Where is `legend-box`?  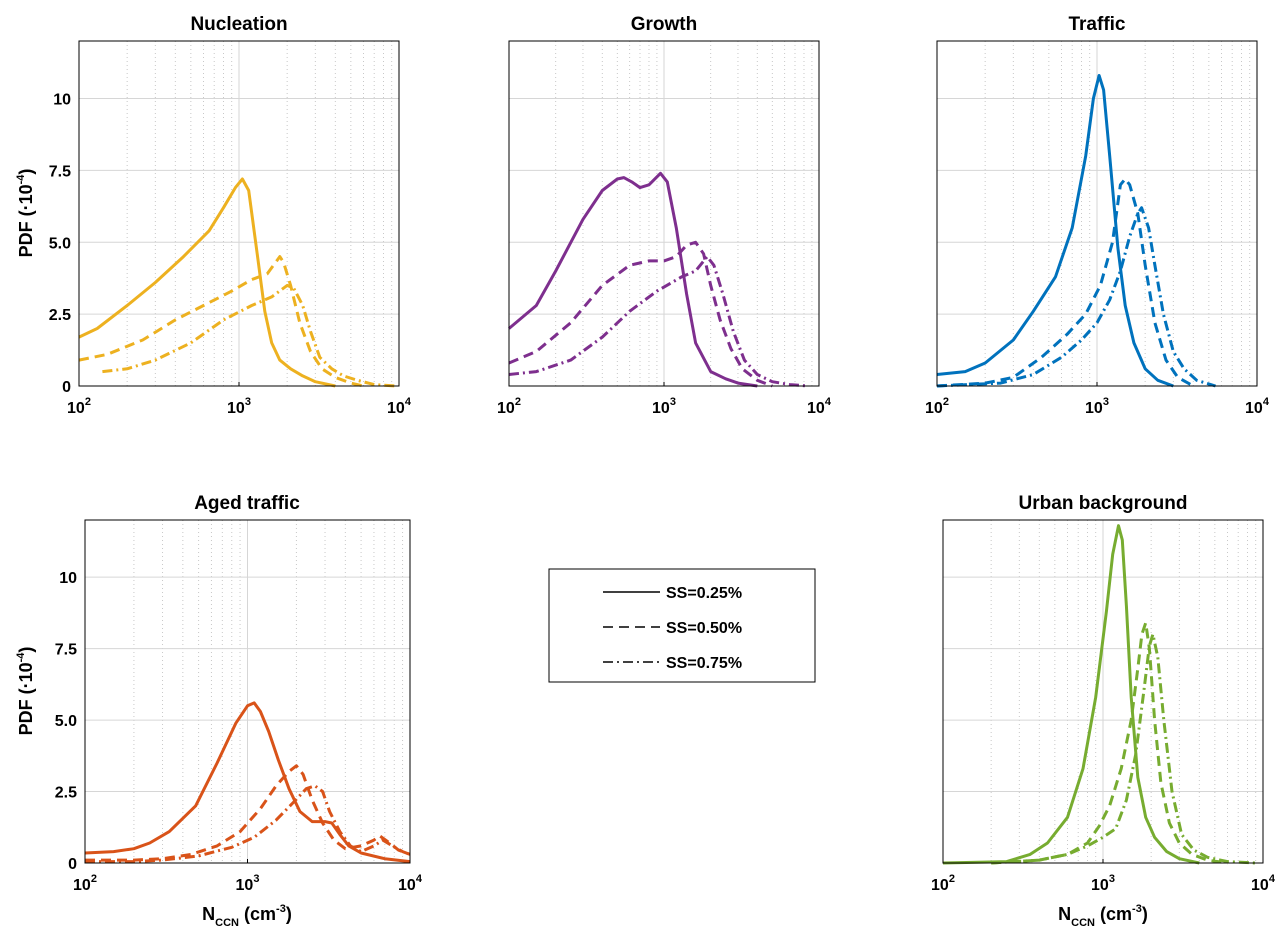
legend-box is located at coordinates (682, 625).